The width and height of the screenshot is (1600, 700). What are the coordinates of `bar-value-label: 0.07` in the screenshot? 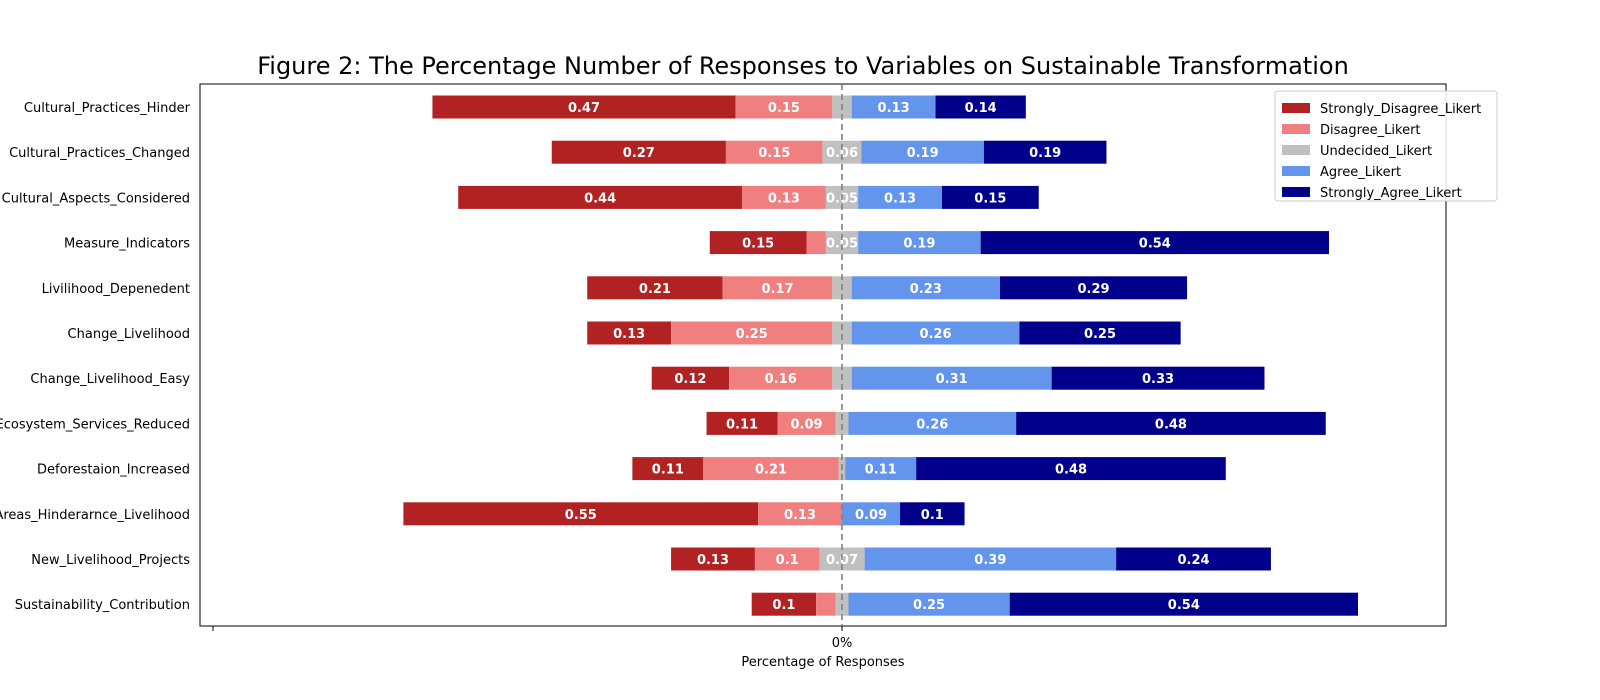 It's located at (842, 560).